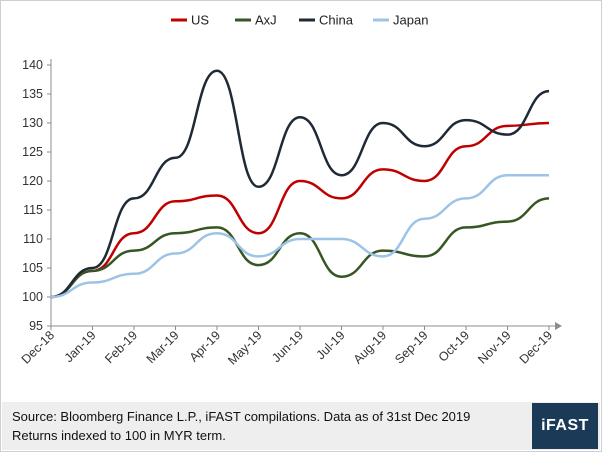  What do you see at coordinates (32, 152) in the screenshot?
I see `y-tick-label: 125` at bounding box center [32, 152].